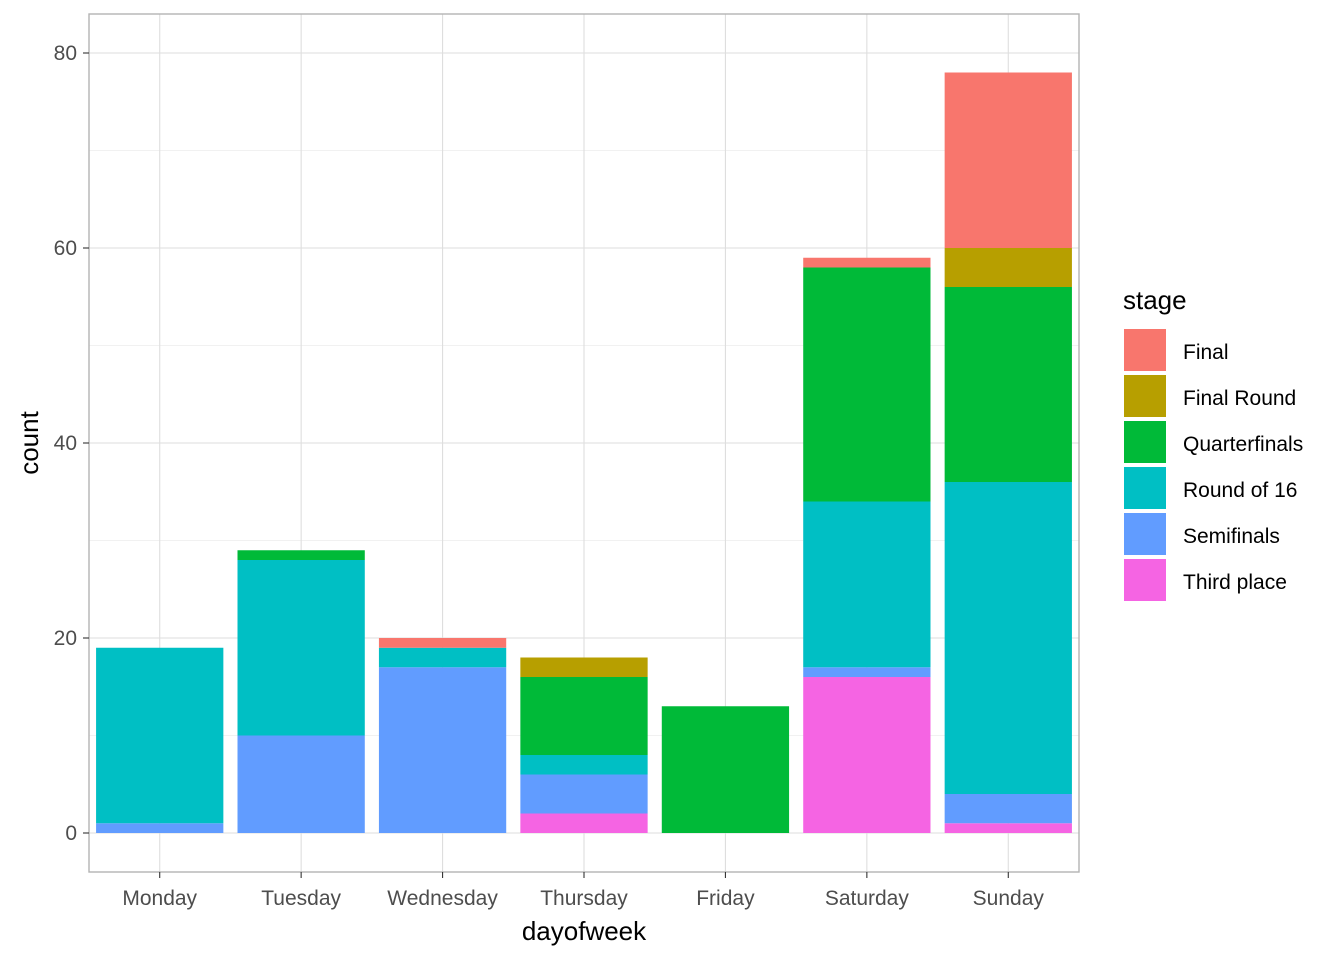  Describe the element at coordinates (442, 643) in the screenshot. I see `bar-wednesday-final` at that location.